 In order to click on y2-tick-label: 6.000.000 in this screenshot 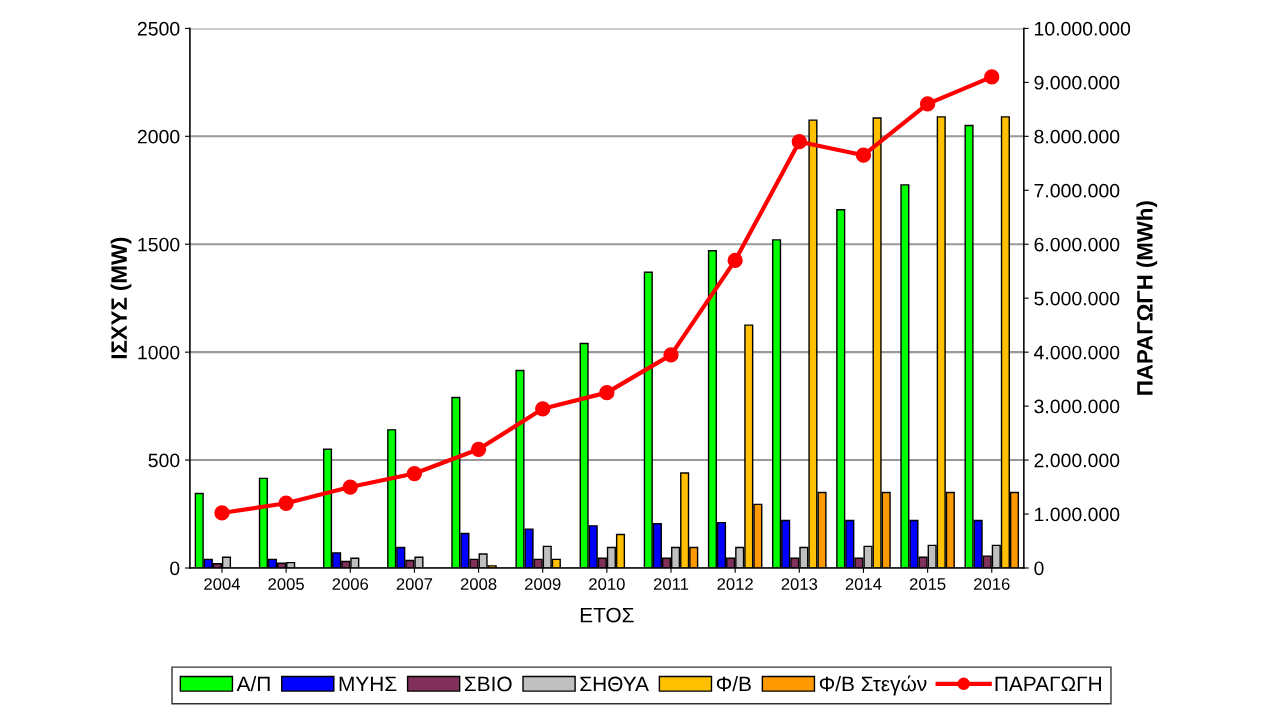, I will do `click(1077, 244)`.